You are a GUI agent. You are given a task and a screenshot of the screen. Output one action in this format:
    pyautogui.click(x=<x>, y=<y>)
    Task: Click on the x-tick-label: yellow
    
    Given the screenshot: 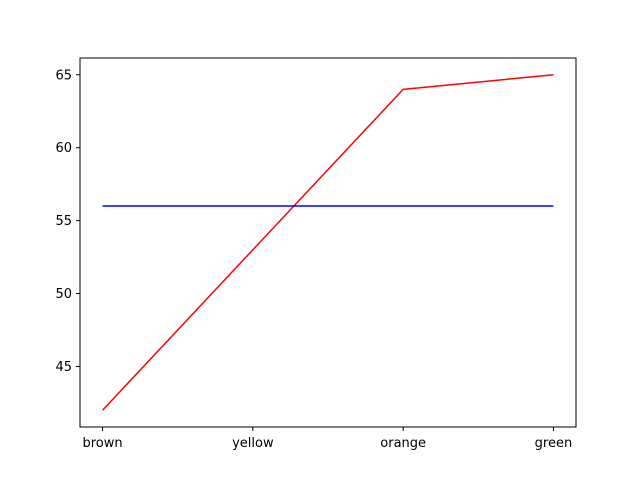 What is the action you would take?
    pyautogui.click(x=253, y=443)
    